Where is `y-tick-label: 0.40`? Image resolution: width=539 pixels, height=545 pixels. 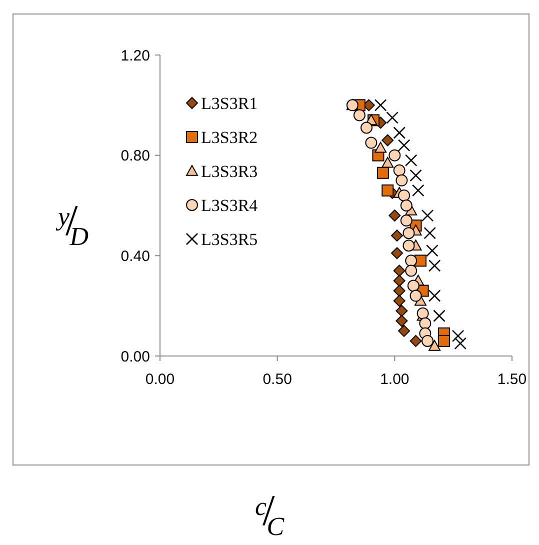 y-tick-label: 0.40 is located at coordinates (135, 256).